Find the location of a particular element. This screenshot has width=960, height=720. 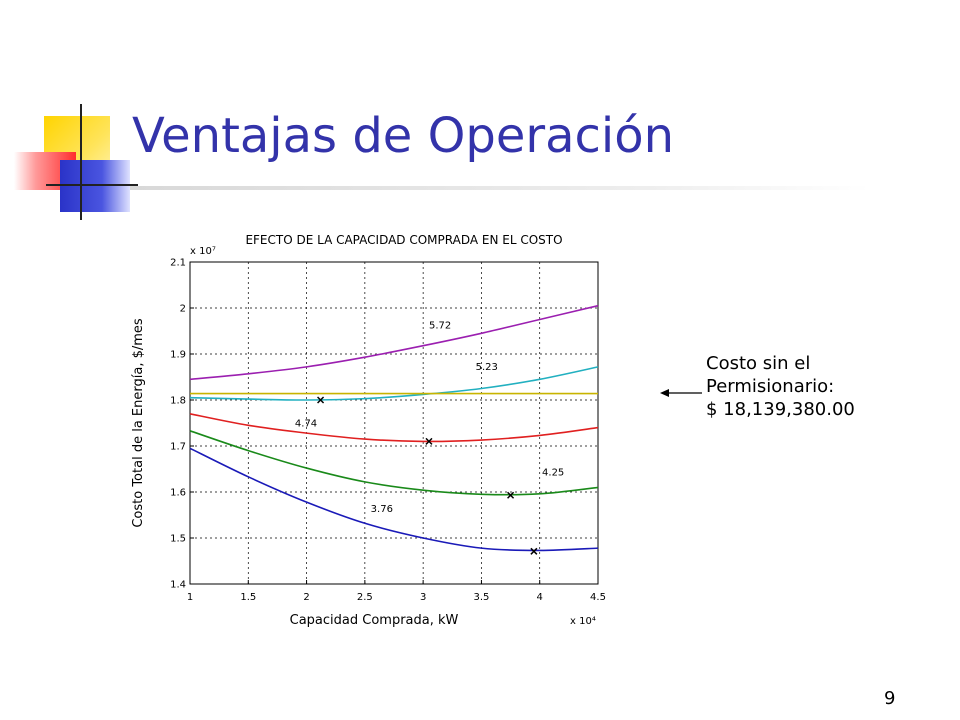

y-tick-label: 1.9 is located at coordinates (178, 355).